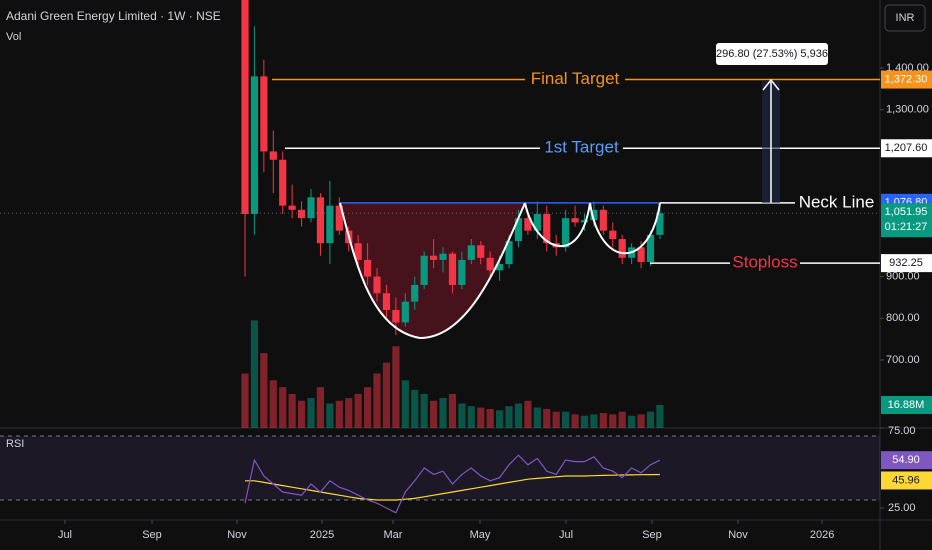  Describe the element at coordinates (906, 405) in the screenshot. I see `volume-label-badge` at that location.